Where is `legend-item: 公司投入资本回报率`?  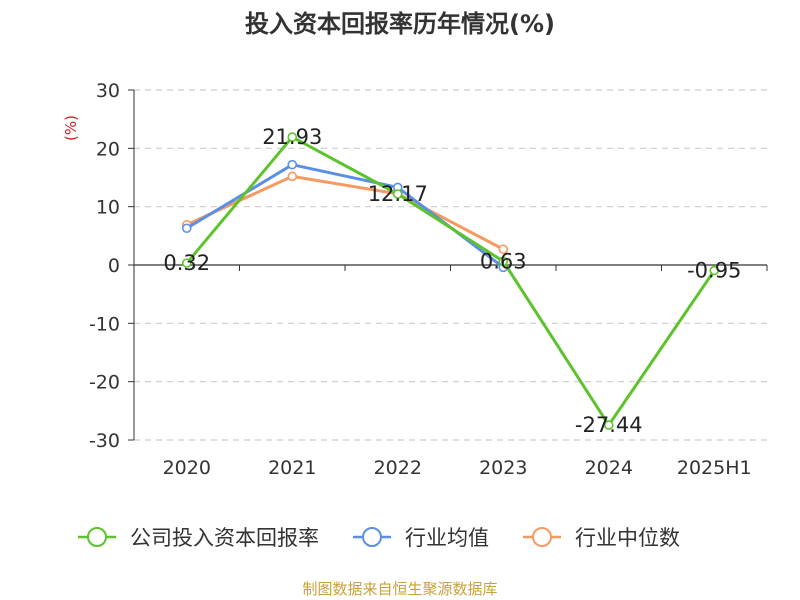
legend-item: 公司投入资本回报率 is located at coordinates (198, 538).